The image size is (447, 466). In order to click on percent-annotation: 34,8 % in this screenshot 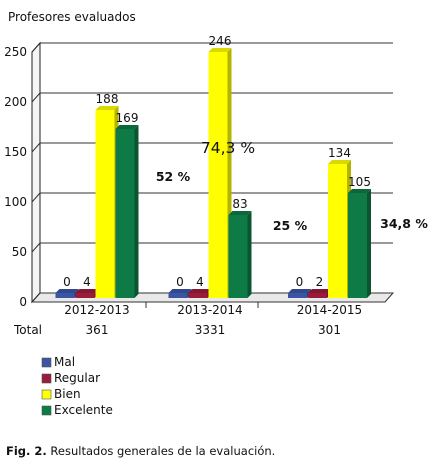, I will do `click(404, 223)`.